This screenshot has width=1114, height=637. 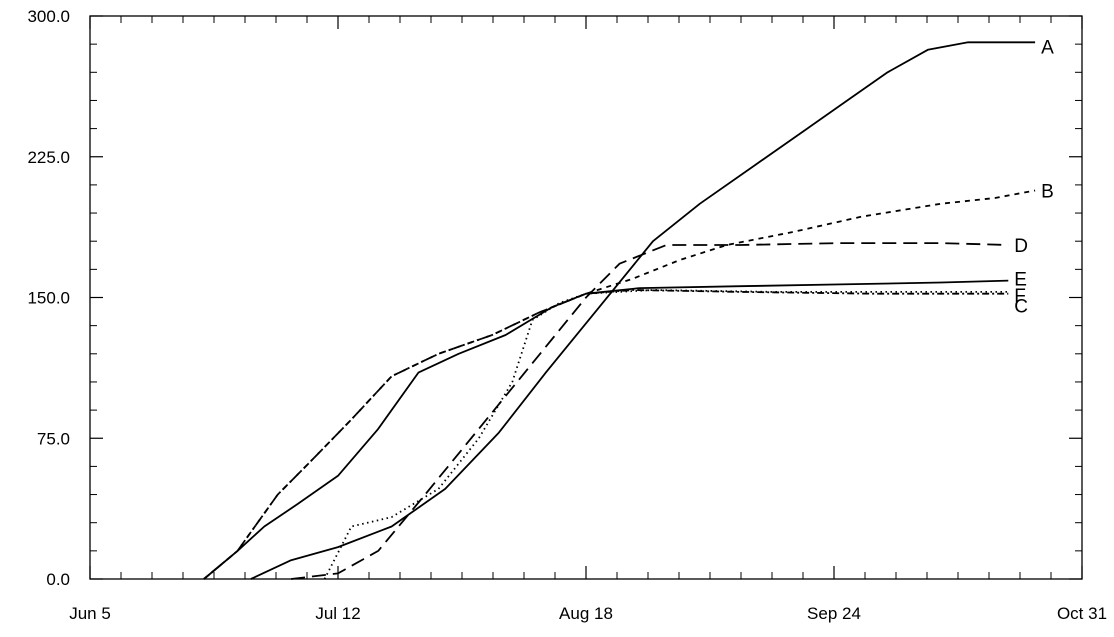 What do you see at coordinates (1047, 192) in the screenshot?
I see `series-label-B: B` at bounding box center [1047, 192].